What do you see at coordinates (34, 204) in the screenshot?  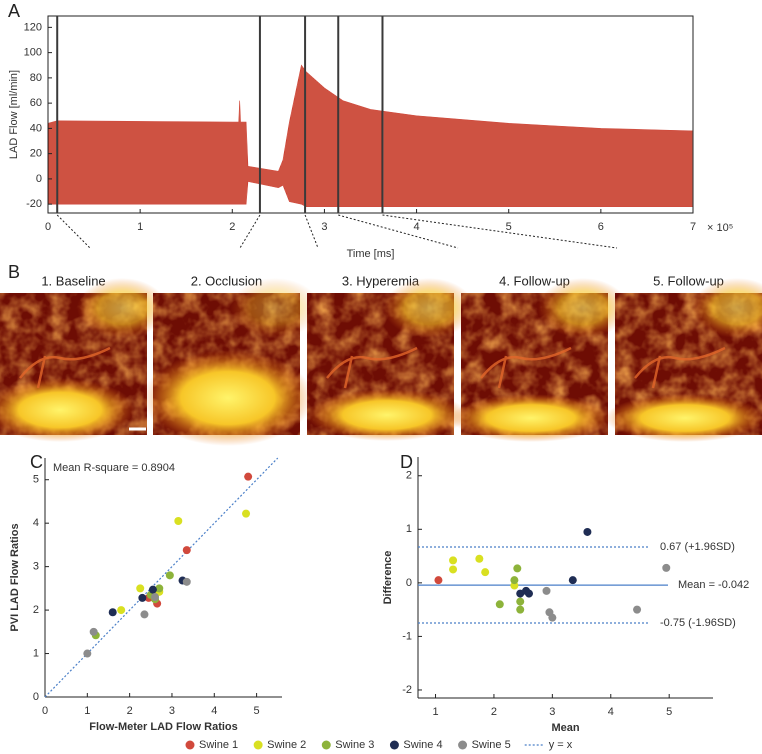 I see `y-tick-label: -20` at bounding box center [34, 204].